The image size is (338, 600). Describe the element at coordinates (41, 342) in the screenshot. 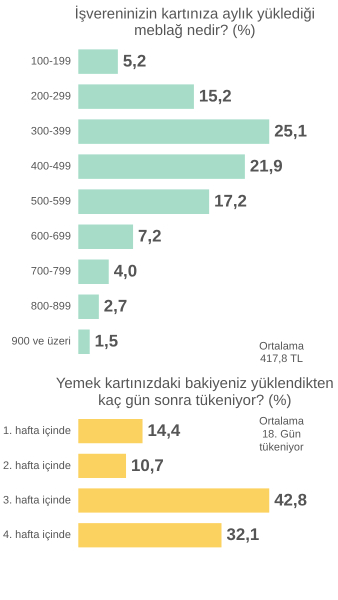

I see `y-tick-label: 900 ve üzeri` at that location.